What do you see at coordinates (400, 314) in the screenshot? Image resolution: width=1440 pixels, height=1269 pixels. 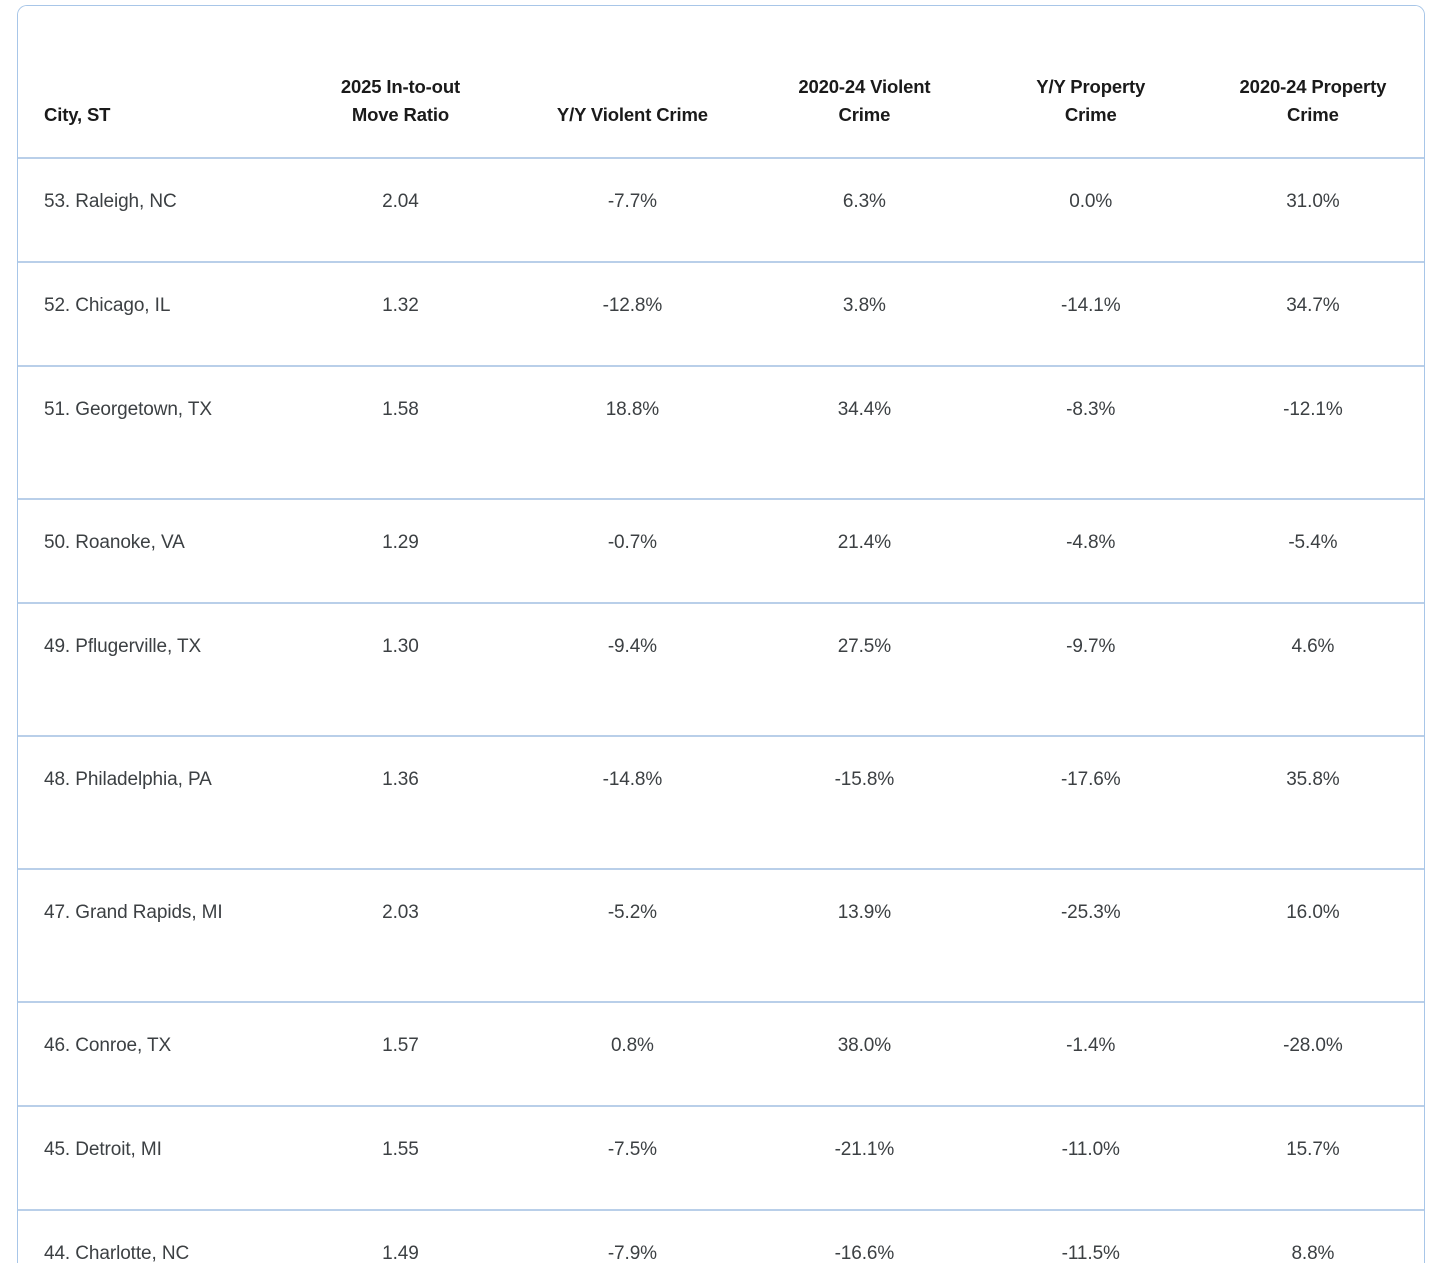 I see `cell-move-ratio: 1.32` at bounding box center [400, 314].